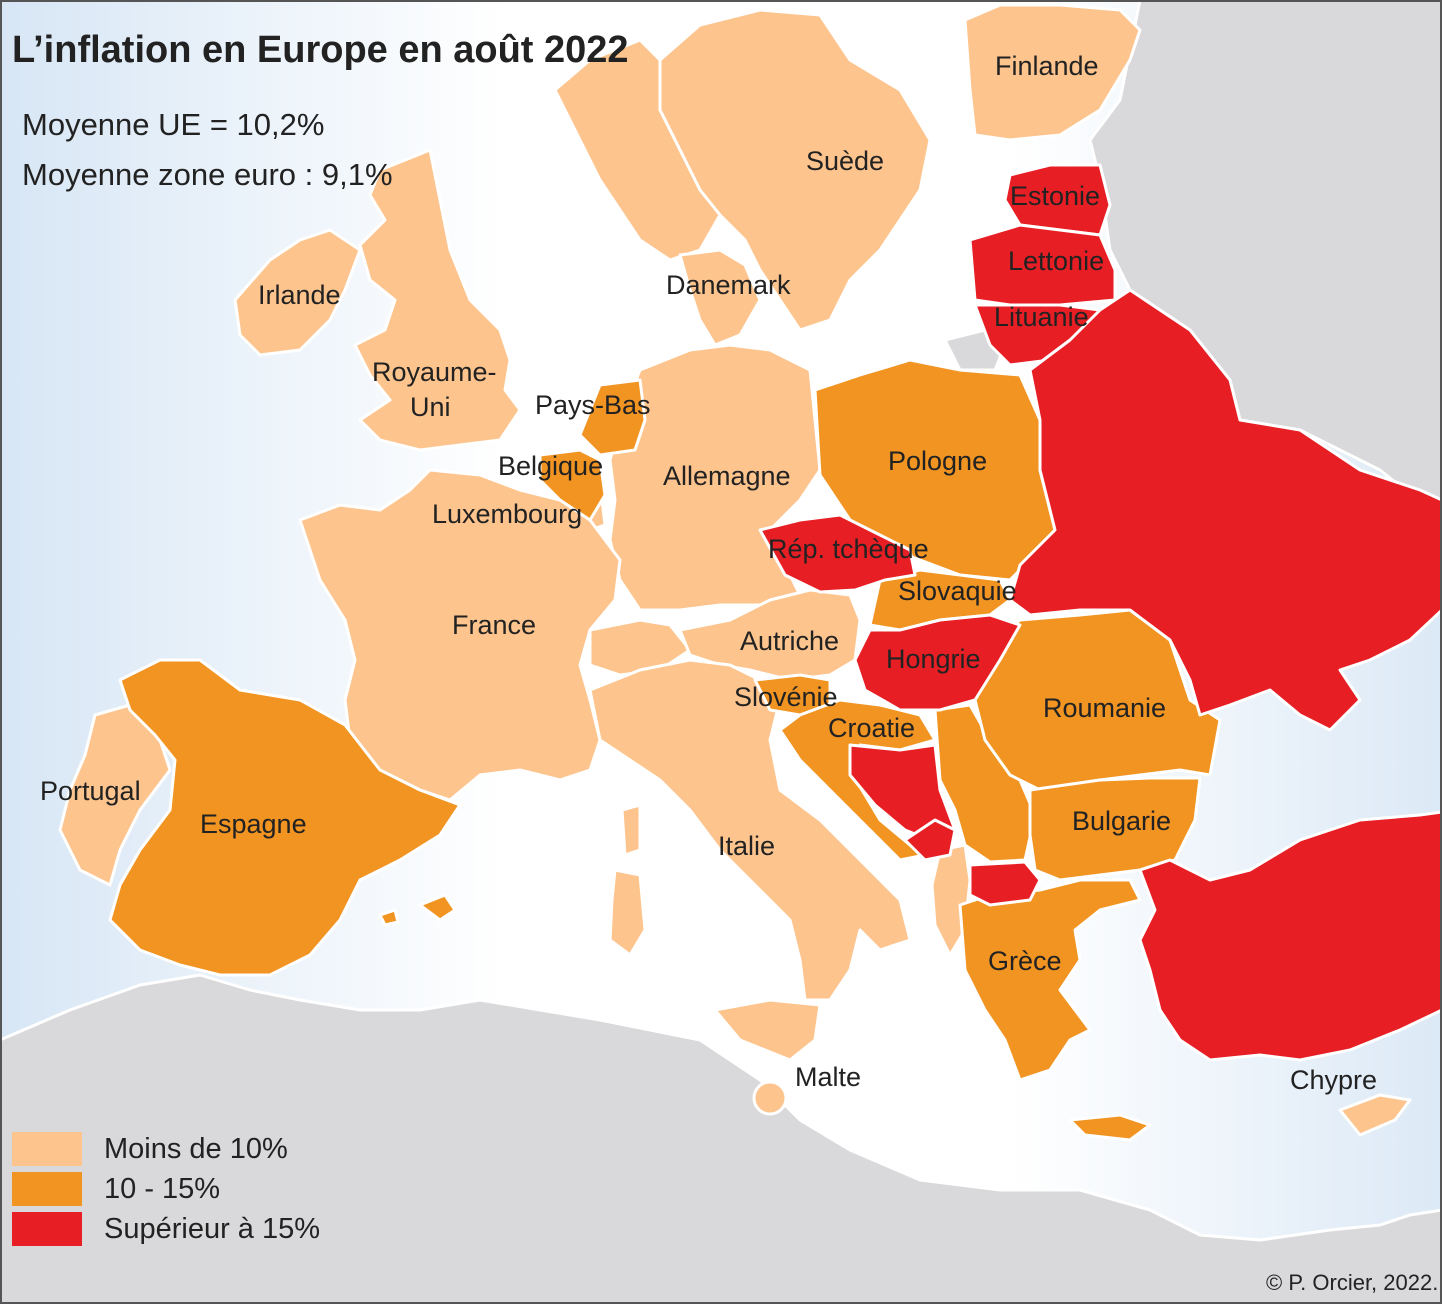 The image size is (1442, 1304). What do you see at coordinates (786, 697) in the screenshot?
I see `label-slovenie: Slovénie` at bounding box center [786, 697].